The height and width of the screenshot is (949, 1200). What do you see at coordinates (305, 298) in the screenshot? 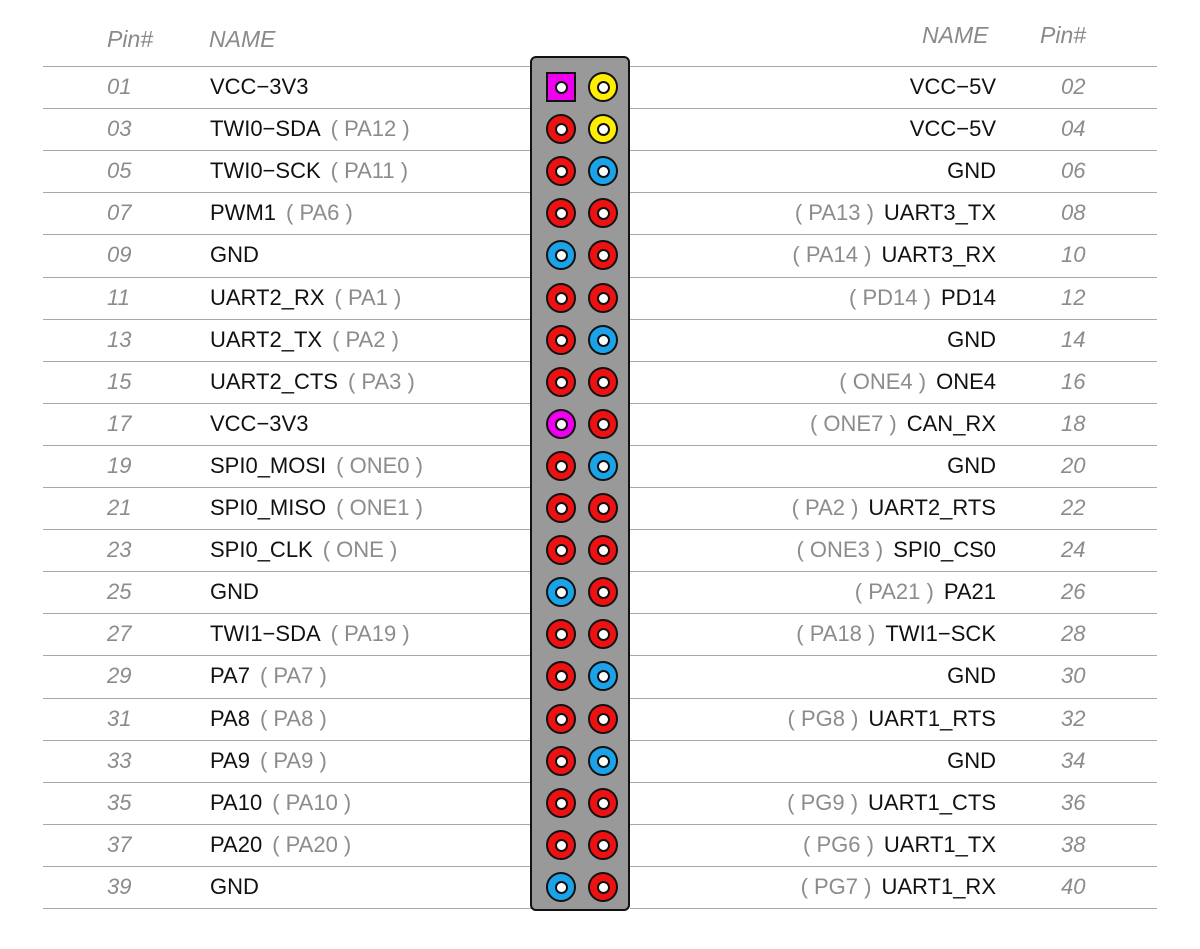
I see `left-pin-label: UART2_RX ( PA1 )` at bounding box center [305, 298].